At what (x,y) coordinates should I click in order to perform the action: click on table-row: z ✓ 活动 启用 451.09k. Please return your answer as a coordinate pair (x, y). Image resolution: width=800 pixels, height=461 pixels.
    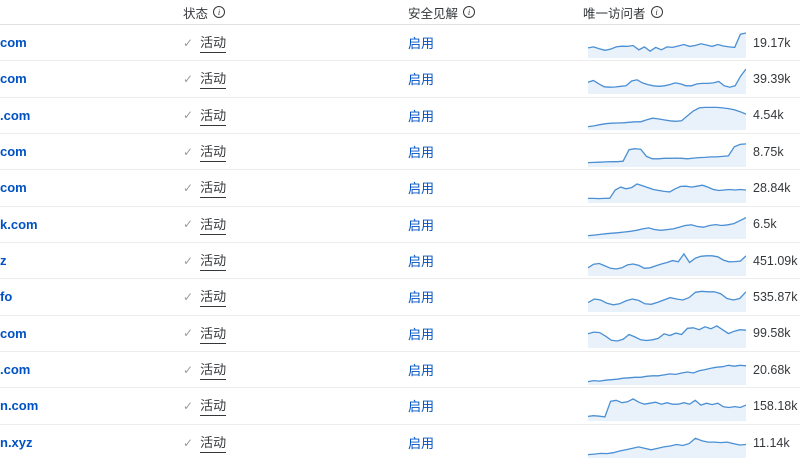
    Looking at the image, I should click on (400, 261).